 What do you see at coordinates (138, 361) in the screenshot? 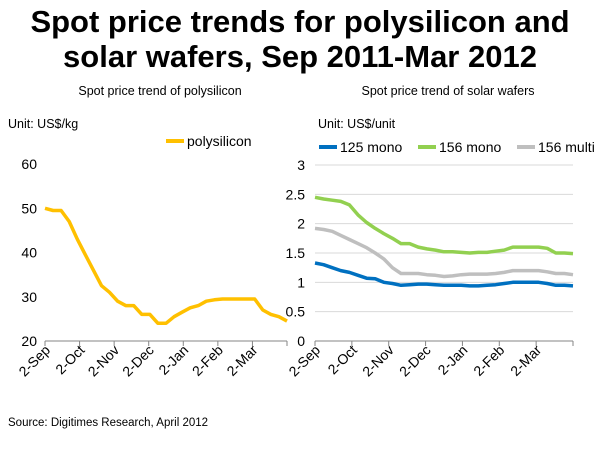
I see `left-x-tick-label: 2-Dec` at bounding box center [138, 361].